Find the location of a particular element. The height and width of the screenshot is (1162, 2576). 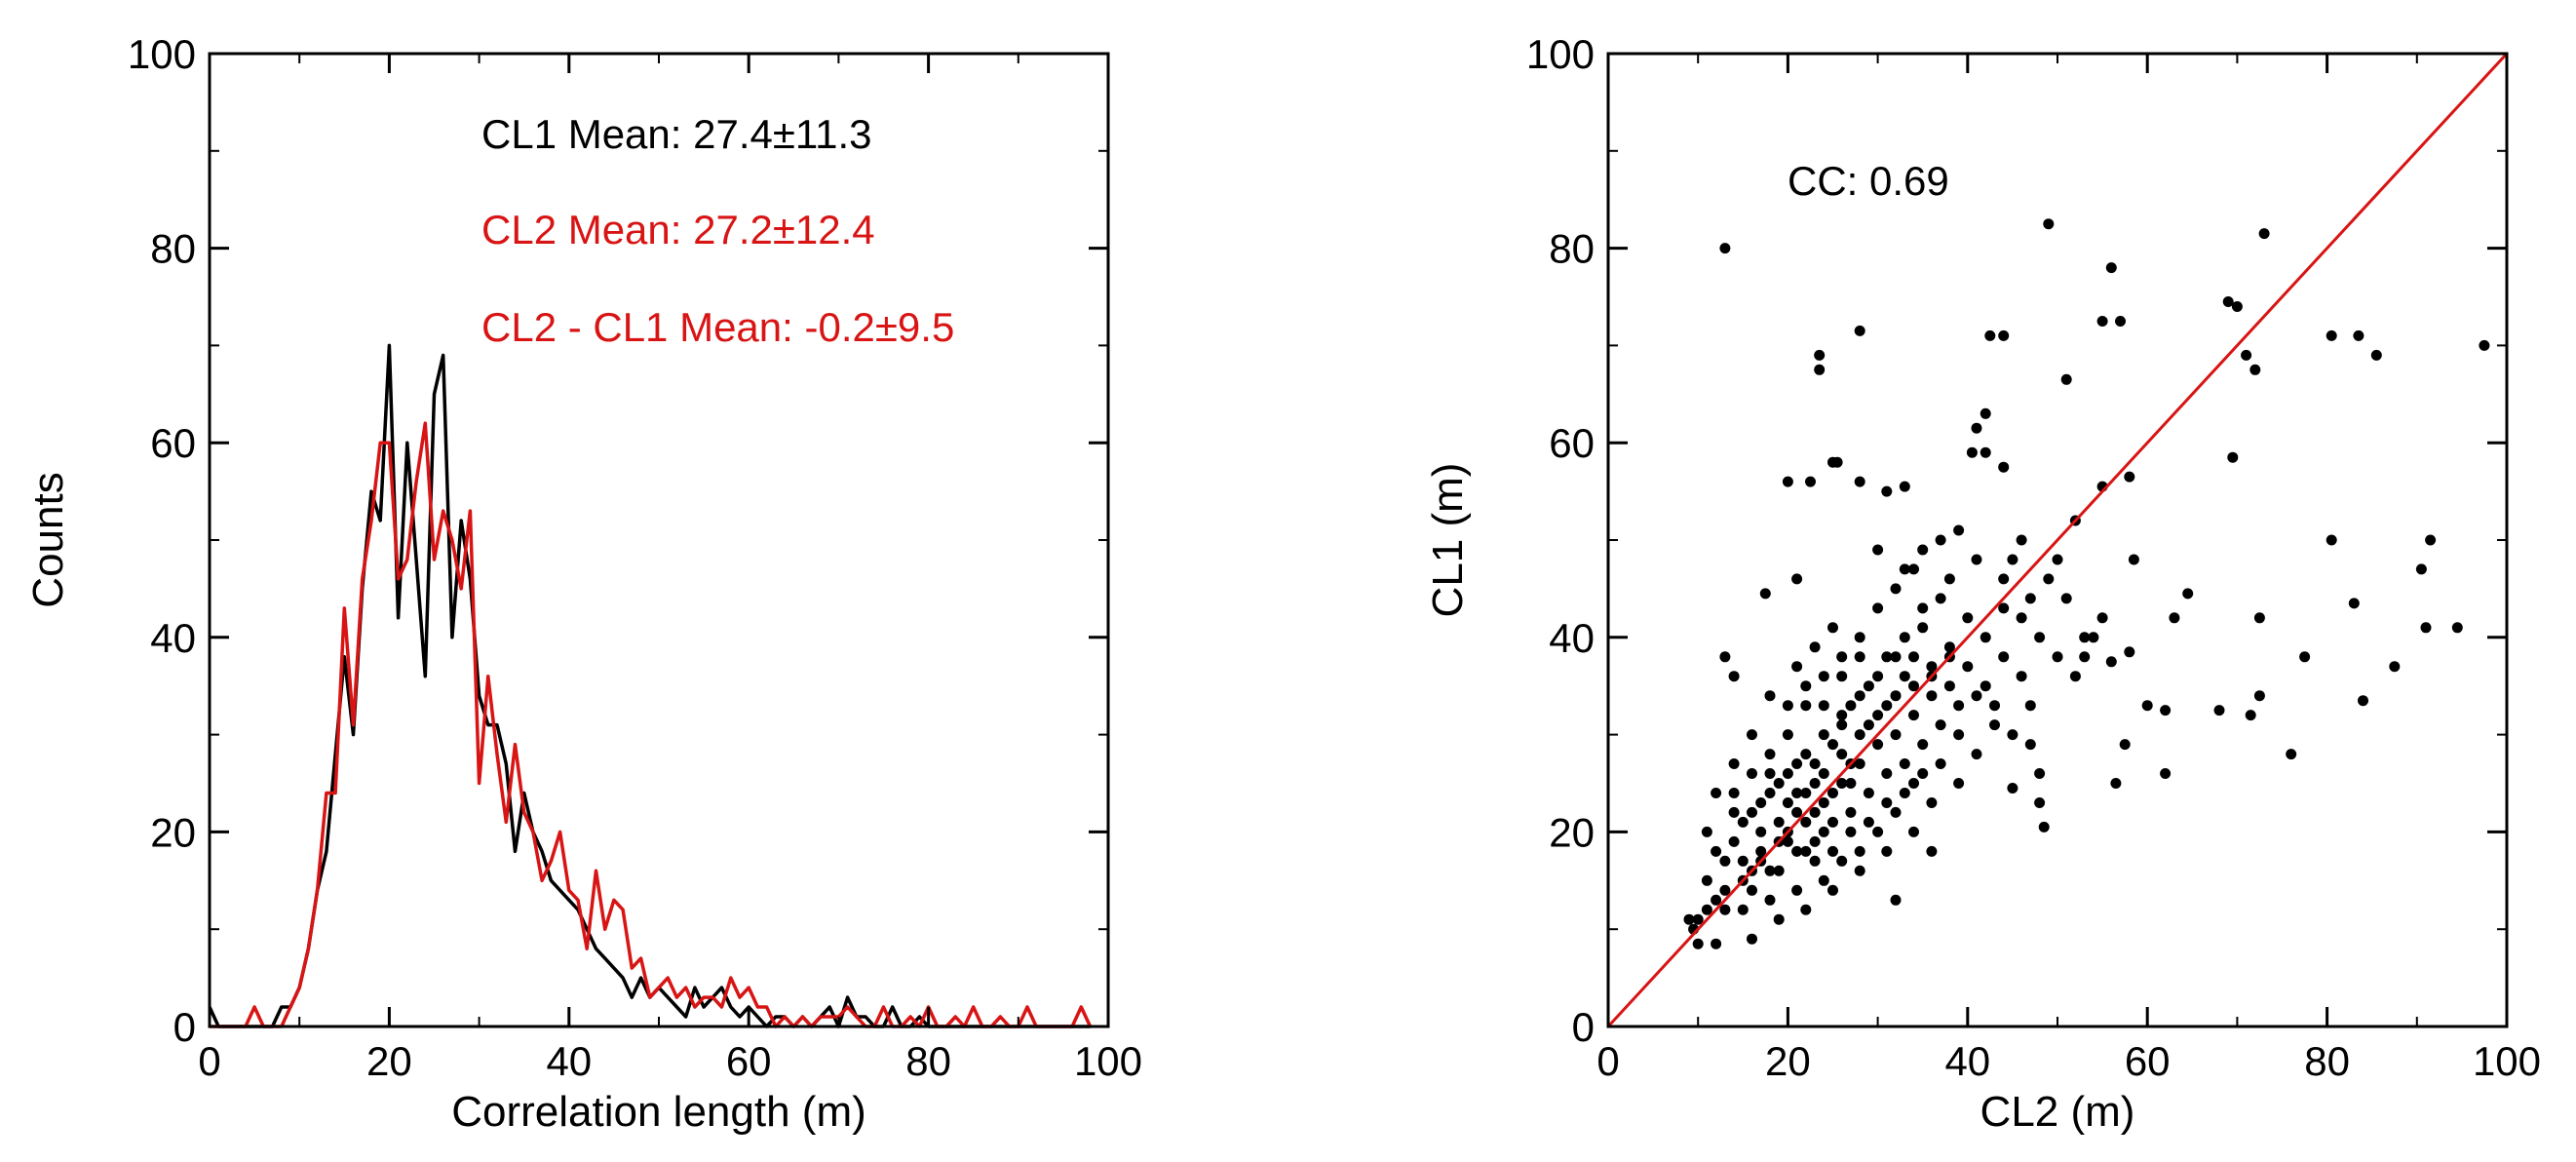

scatter-x-tick-label: 0 is located at coordinates (1607, 1061).